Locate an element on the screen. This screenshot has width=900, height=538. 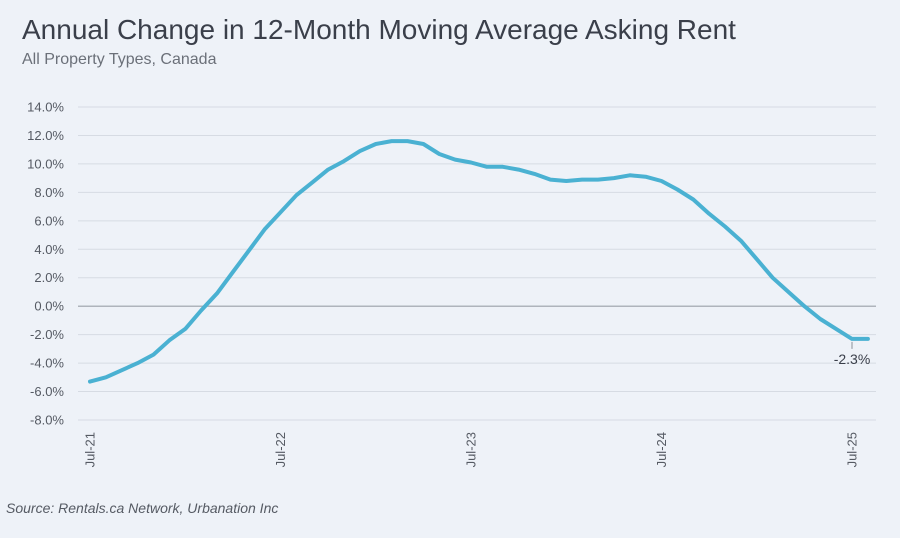
y-tick-label: -8.0% is located at coordinates (47, 420).